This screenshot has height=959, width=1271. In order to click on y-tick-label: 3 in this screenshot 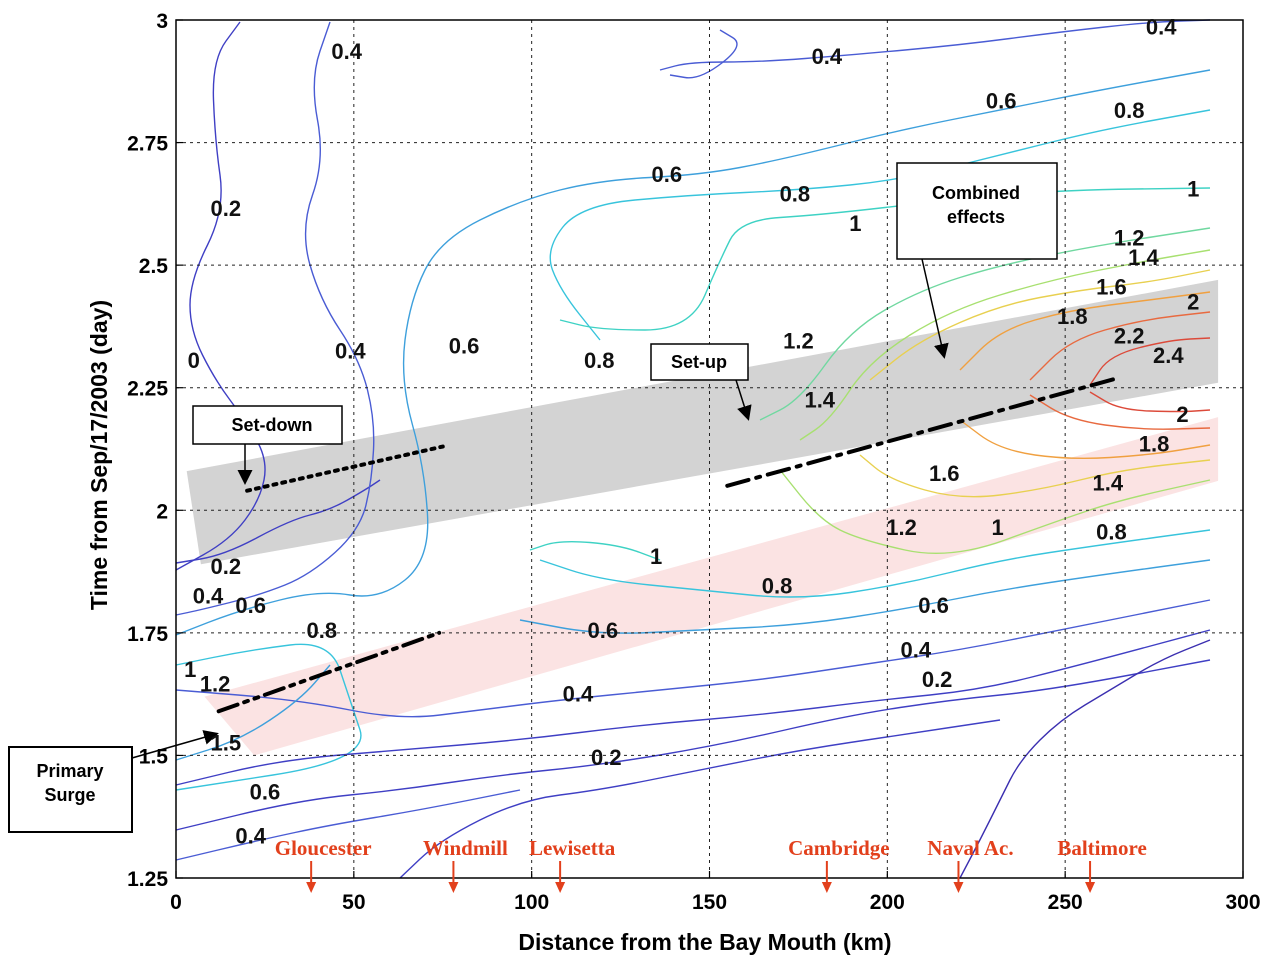, I will do `click(162, 21)`.